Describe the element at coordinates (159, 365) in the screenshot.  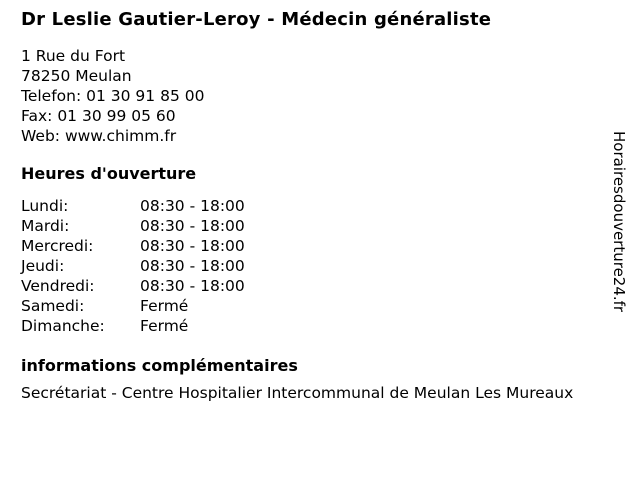
I see `additional-info-heading: informations complémentaires` at that location.